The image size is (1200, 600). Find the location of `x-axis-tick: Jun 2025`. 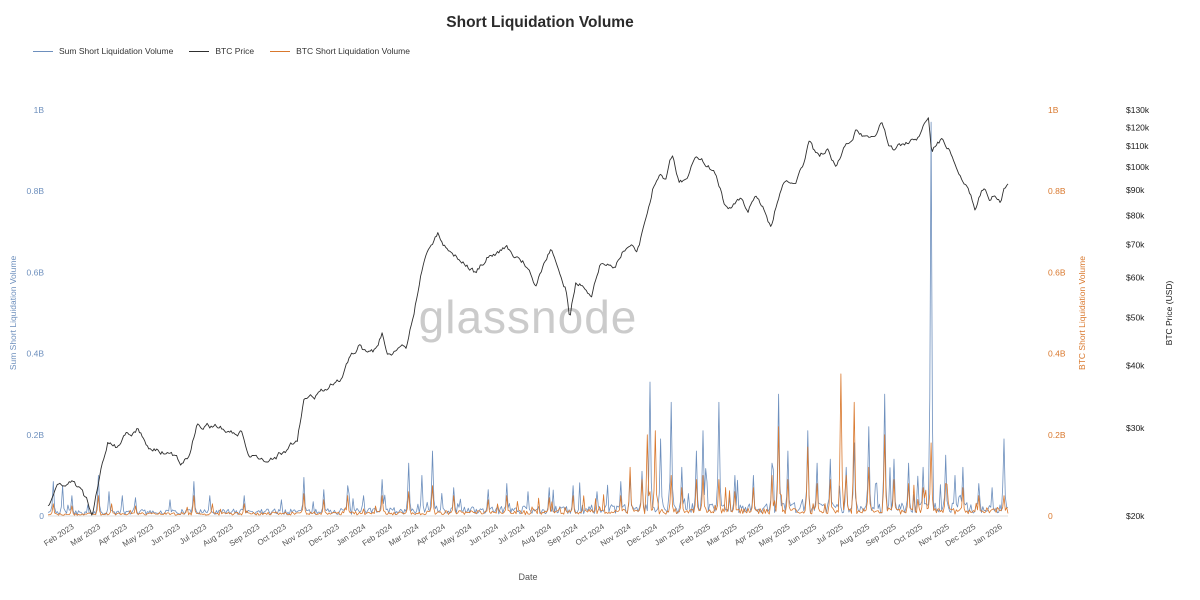

x-axis-tick: Jun 2025 is located at coordinates (802, 535).